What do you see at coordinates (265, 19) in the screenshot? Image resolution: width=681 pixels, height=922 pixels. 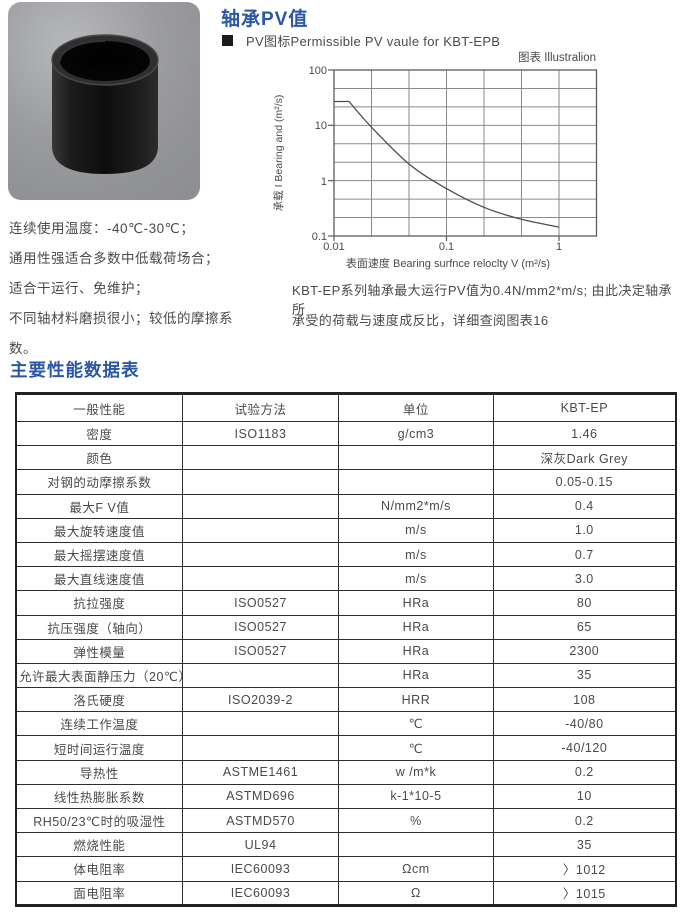 I see `section-title-pv: 轴承PV值` at bounding box center [265, 19].